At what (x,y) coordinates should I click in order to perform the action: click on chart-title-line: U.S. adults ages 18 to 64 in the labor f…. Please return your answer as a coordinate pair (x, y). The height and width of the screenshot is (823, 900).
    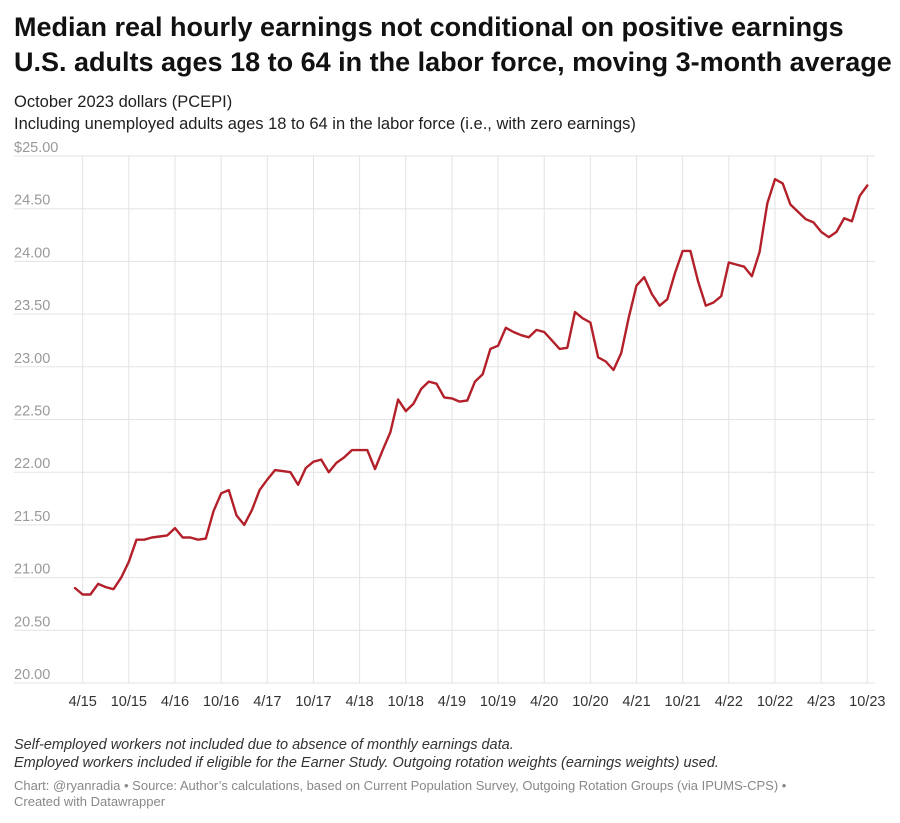
    Looking at the image, I should click on (453, 62).